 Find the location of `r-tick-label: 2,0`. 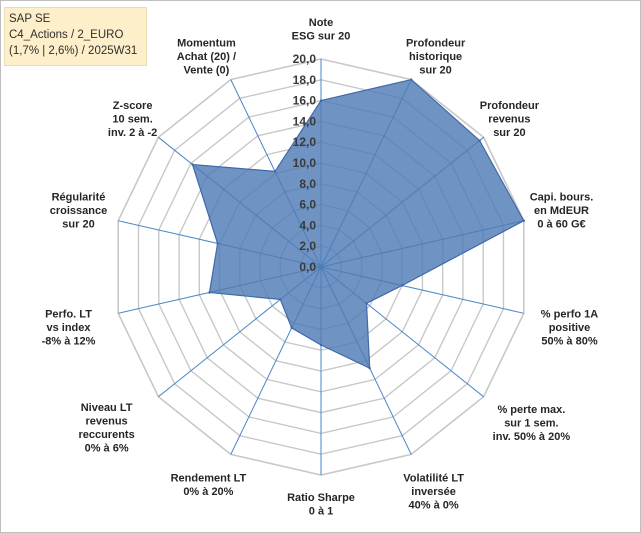

r-tick-label: 2,0 is located at coordinates (307, 246).